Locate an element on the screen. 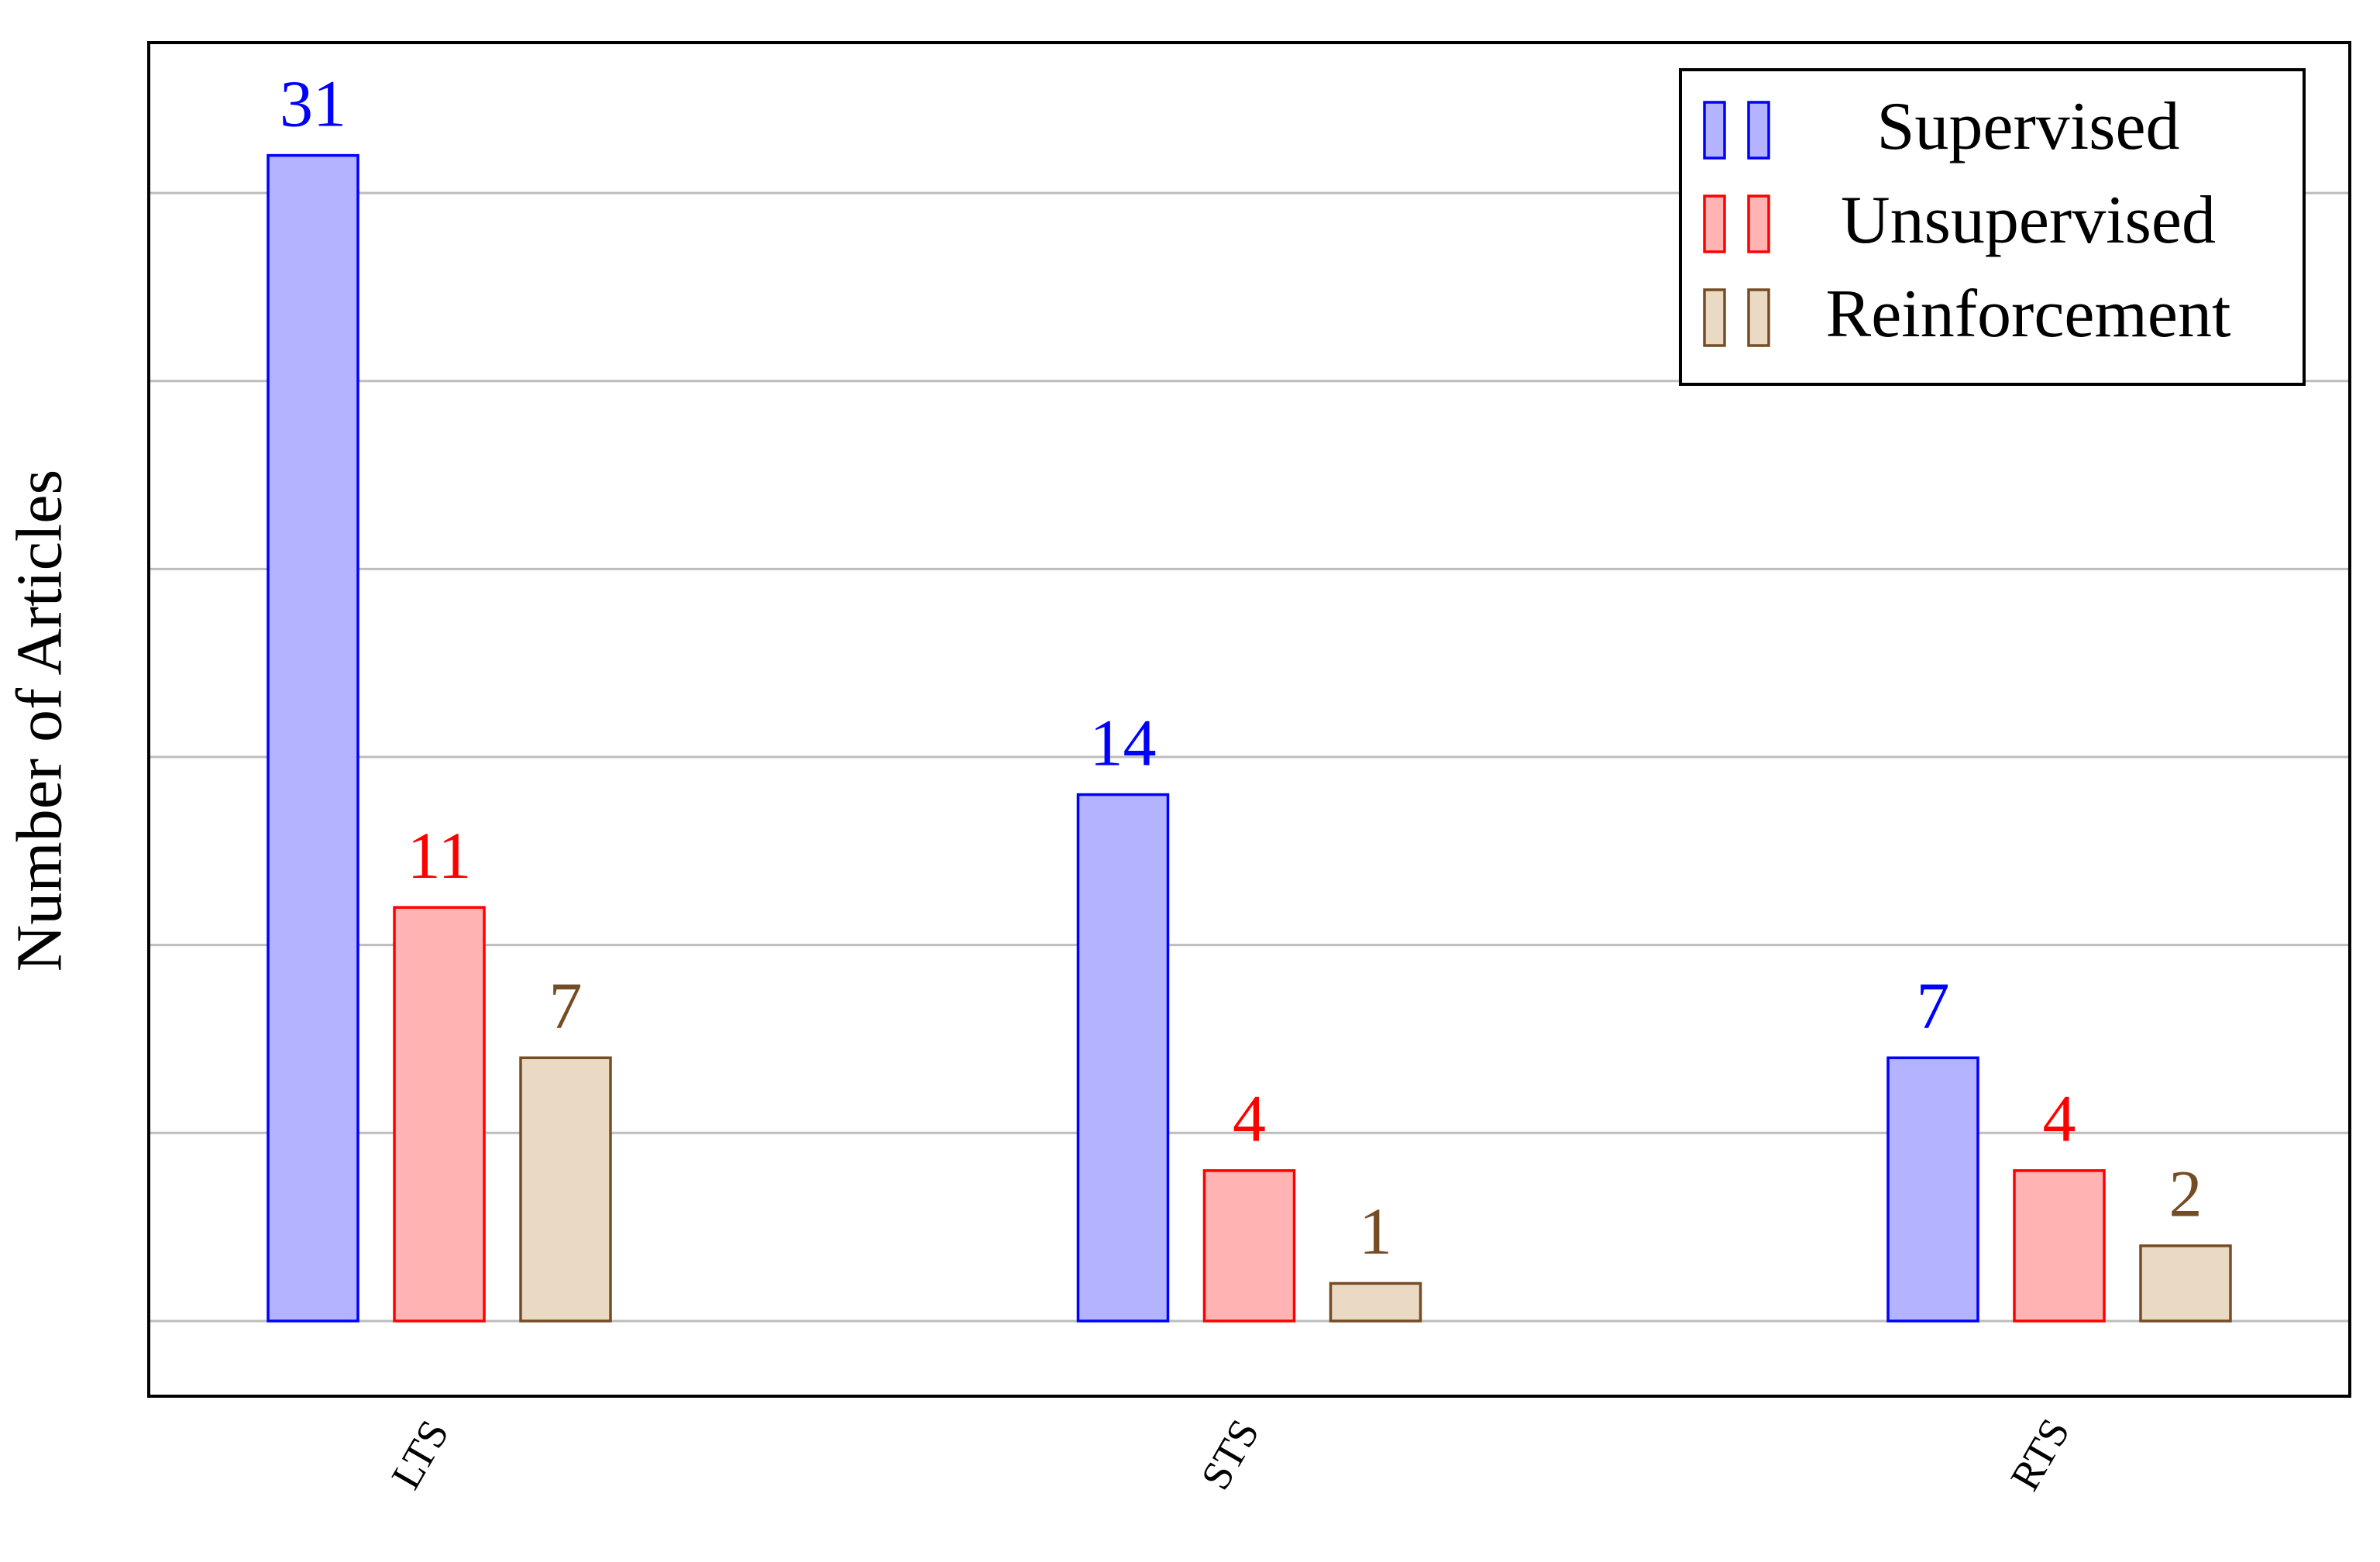 This screenshot has height=1562, width=2380. legend-box is located at coordinates (1992, 227).